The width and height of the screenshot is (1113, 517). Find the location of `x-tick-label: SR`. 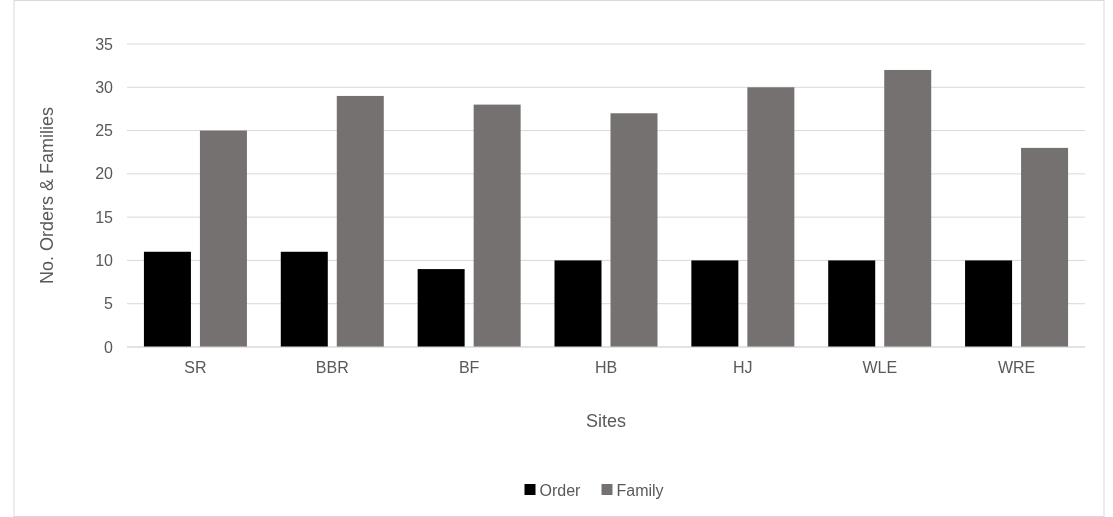

x-tick-label: SR is located at coordinates (195, 367).